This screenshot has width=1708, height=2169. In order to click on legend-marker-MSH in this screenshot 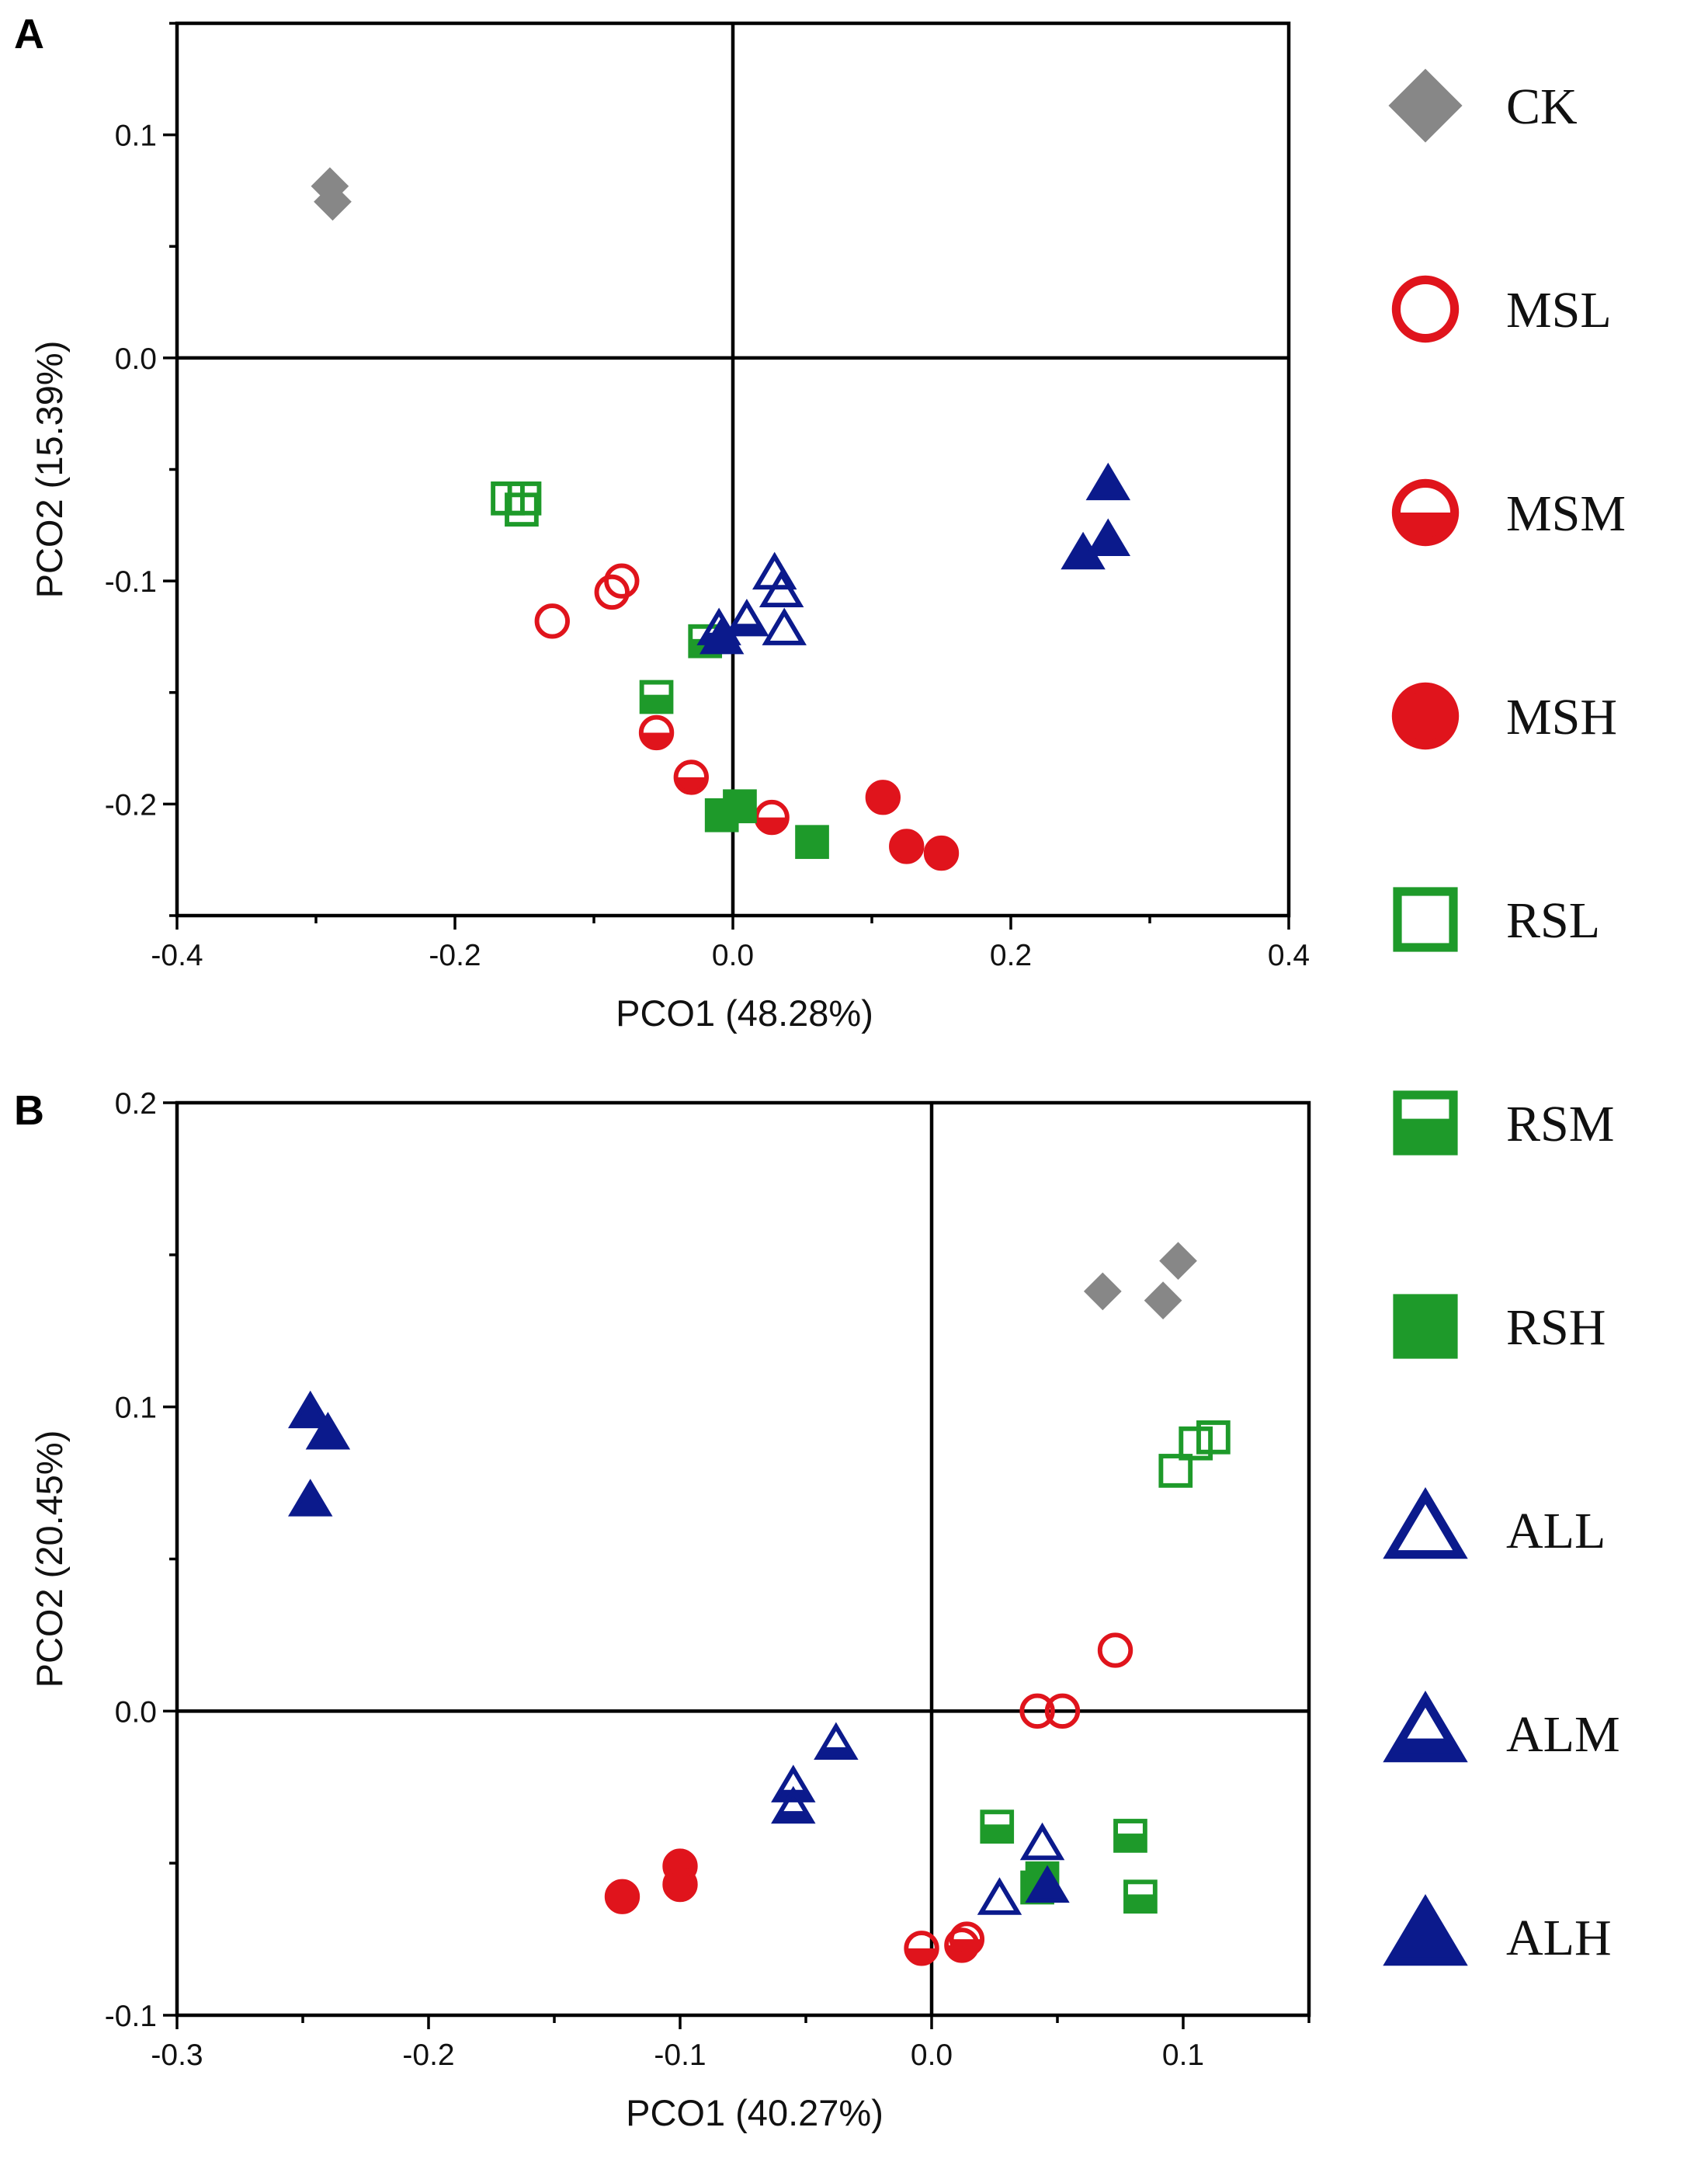, I will do `click(1426, 716)`.